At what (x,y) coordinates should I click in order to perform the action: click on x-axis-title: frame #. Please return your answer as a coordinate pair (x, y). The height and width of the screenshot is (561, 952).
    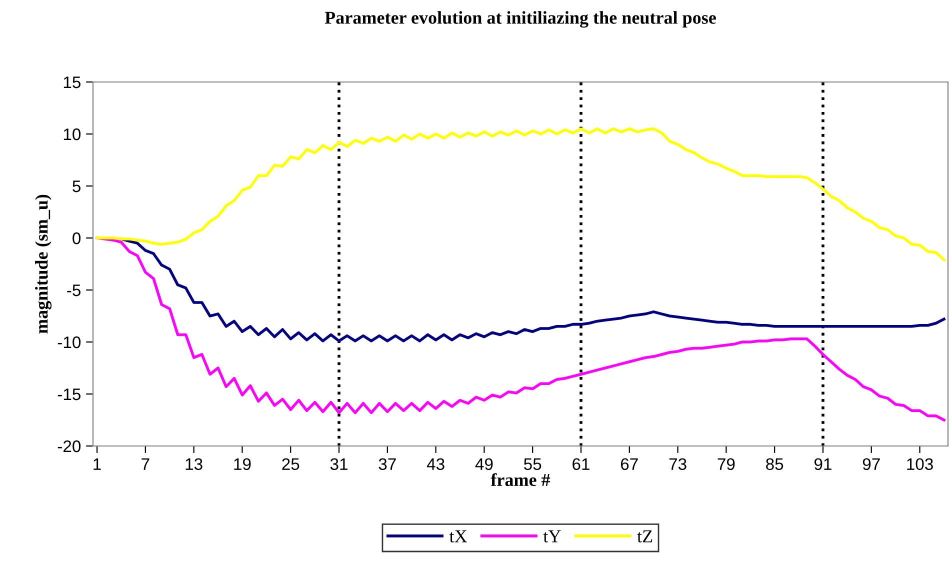
    Looking at the image, I should click on (520, 479).